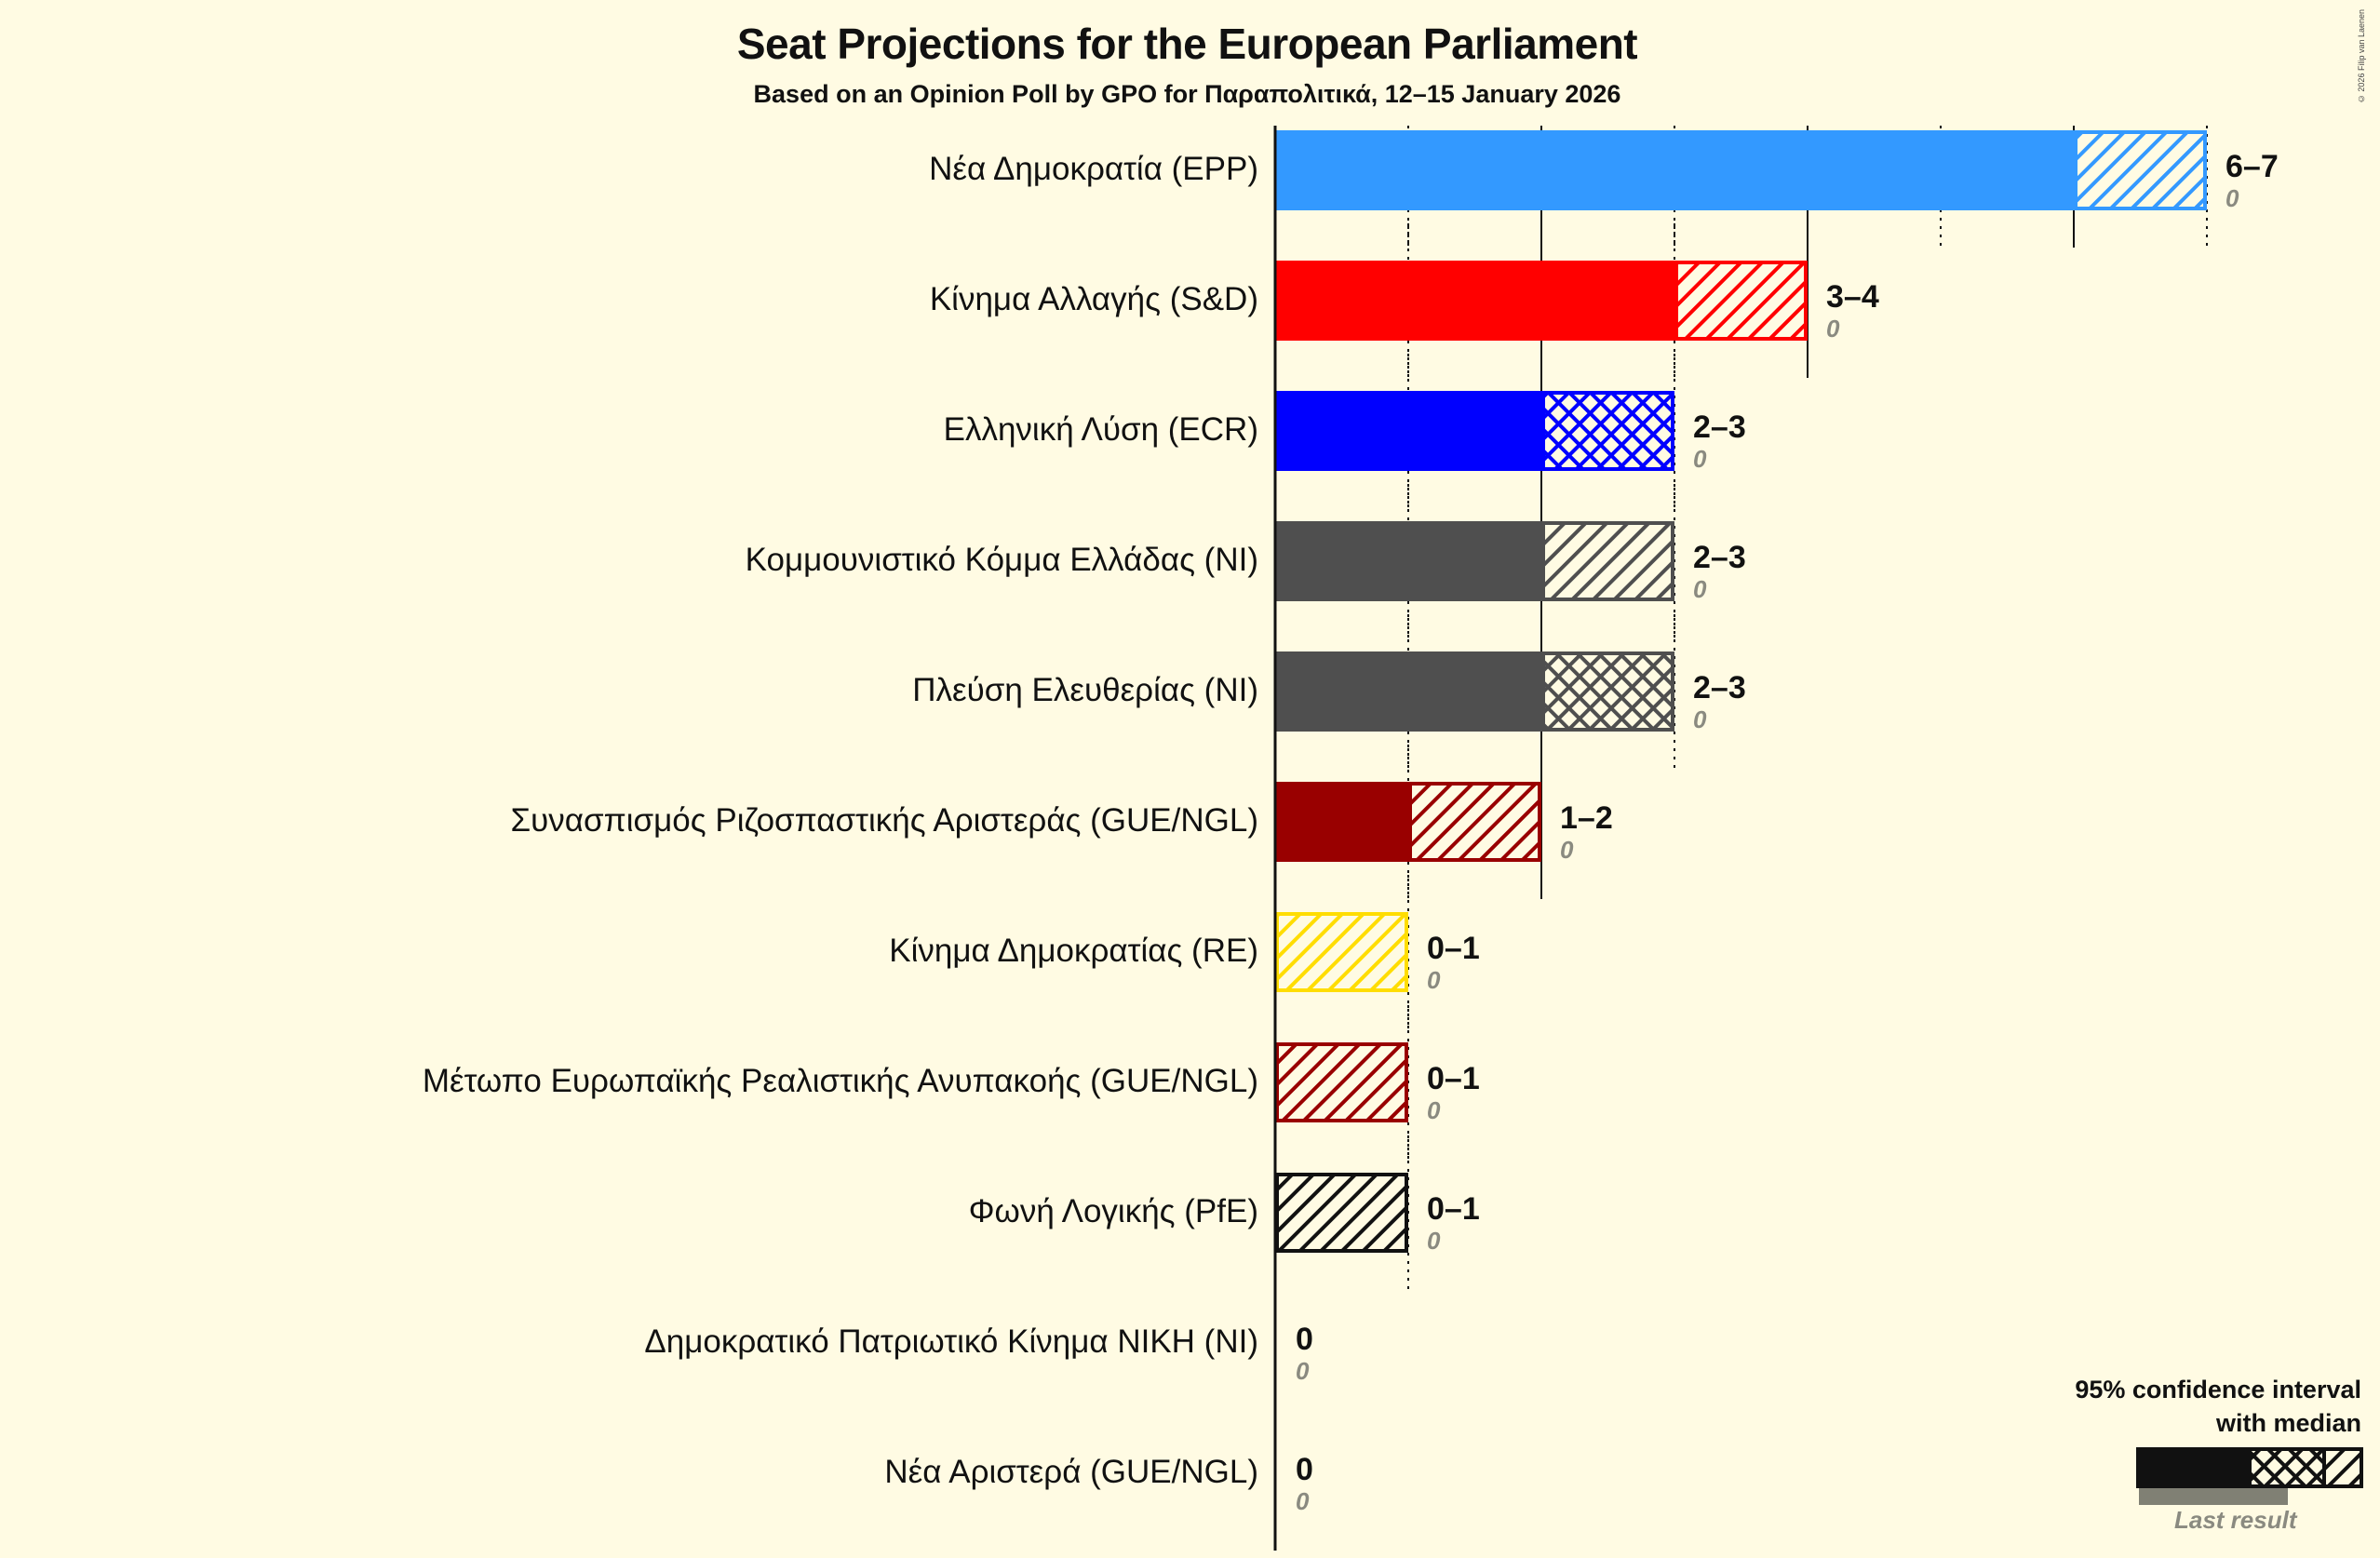 This screenshot has height=1558, width=2380. What do you see at coordinates (1093, 169) in the screenshot?
I see `party-label: Νέα Δημοκρατία (EPP)` at bounding box center [1093, 169].